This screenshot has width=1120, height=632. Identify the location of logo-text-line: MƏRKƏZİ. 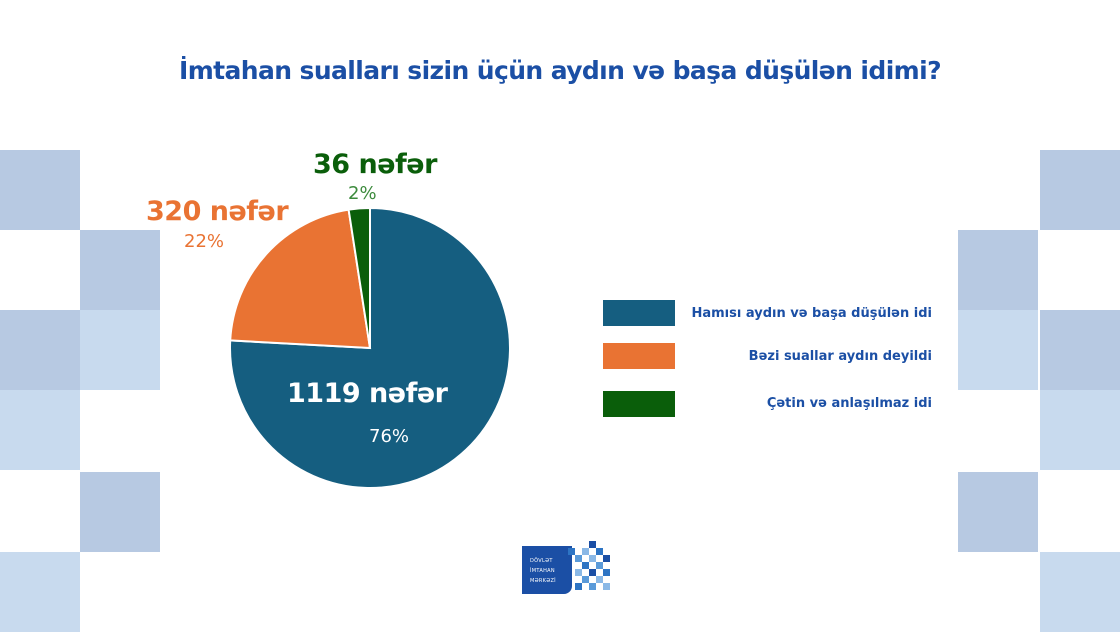
(543, 581).